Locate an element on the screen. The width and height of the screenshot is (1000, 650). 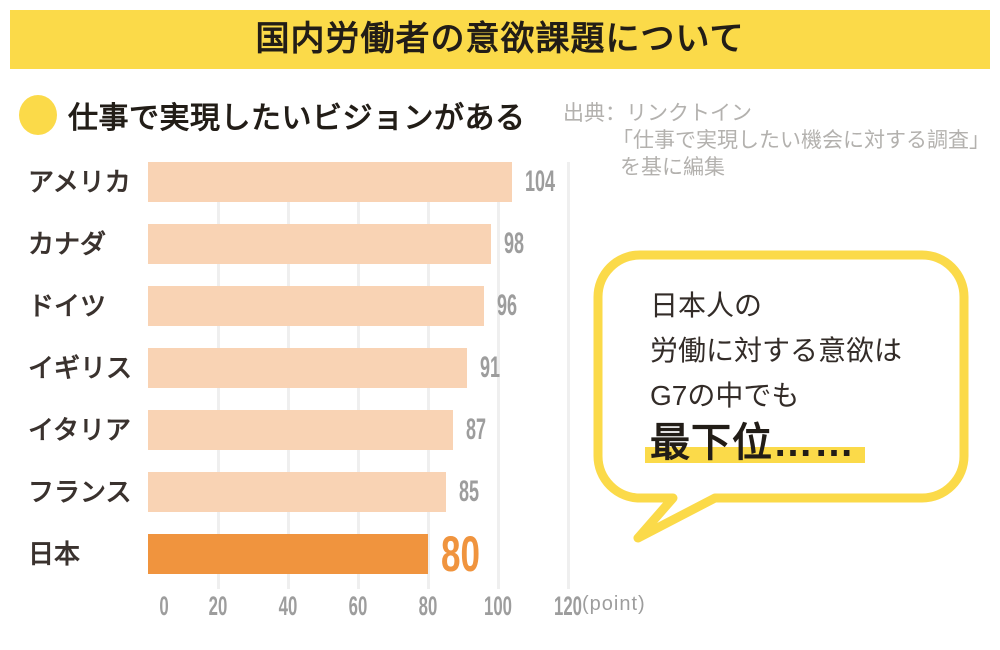
x-axis-tick-label: 100 is located at coordinates (498, 606).